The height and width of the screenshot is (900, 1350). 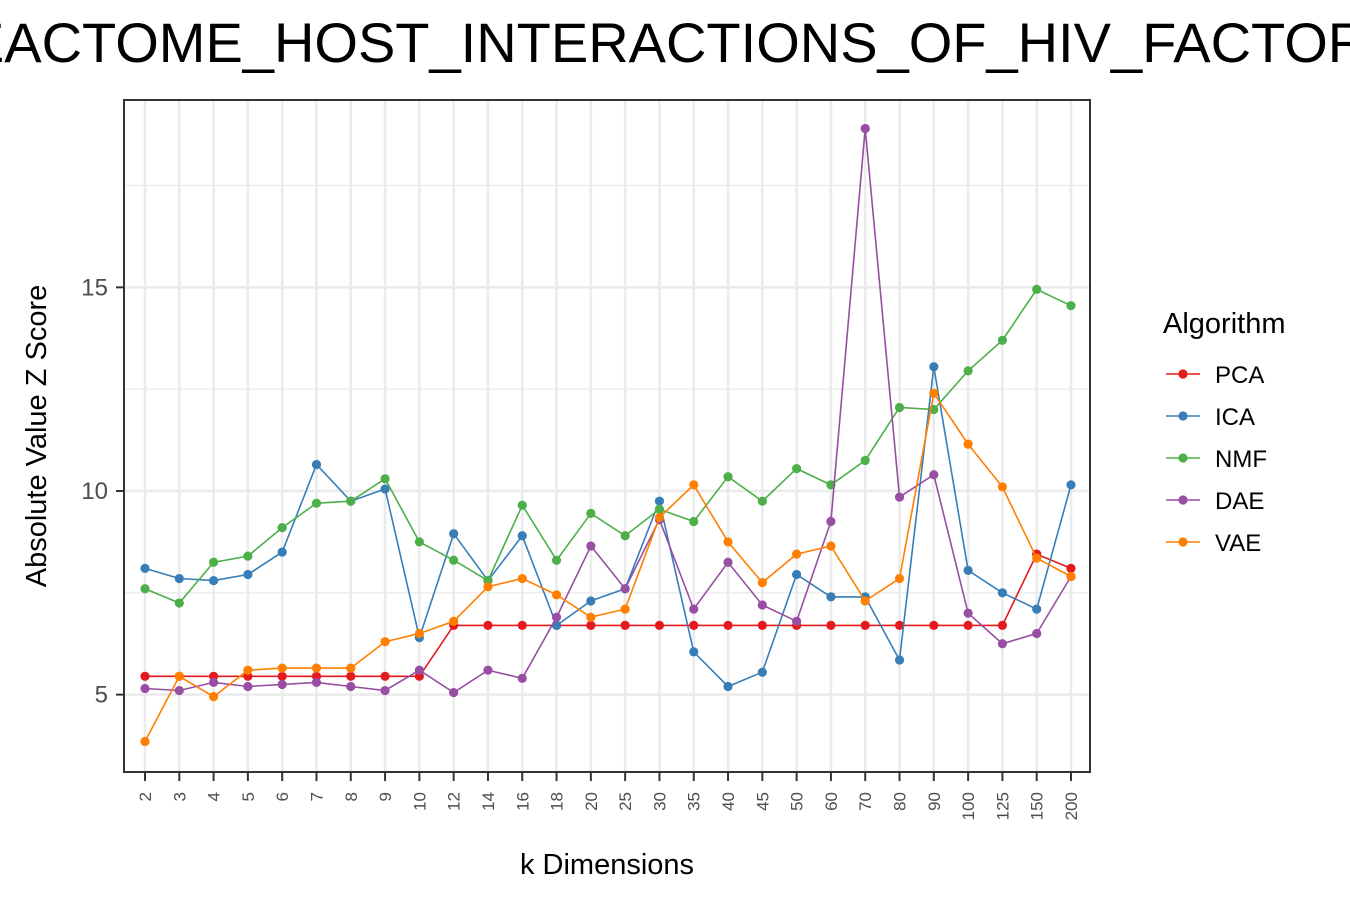 I want to click on x-tick-label: 6, so click(x=282, y=796).